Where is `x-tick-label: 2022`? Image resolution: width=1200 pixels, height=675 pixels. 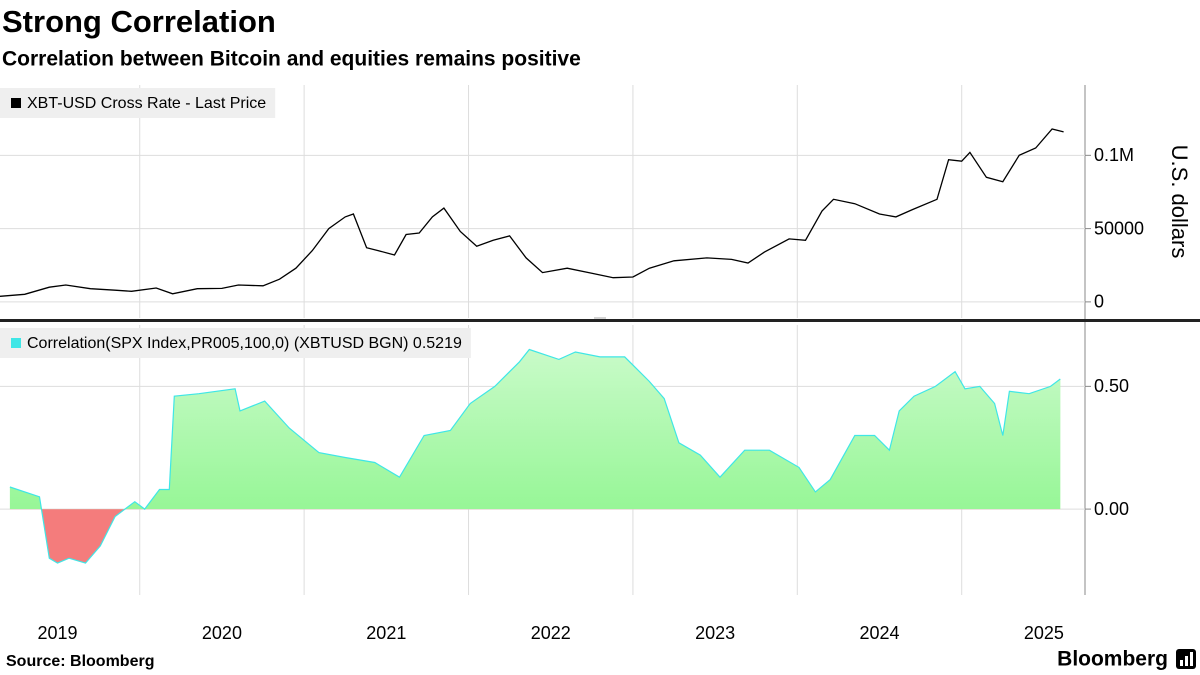
x-tick-label: 2022 is located at coordinates (551, 633).